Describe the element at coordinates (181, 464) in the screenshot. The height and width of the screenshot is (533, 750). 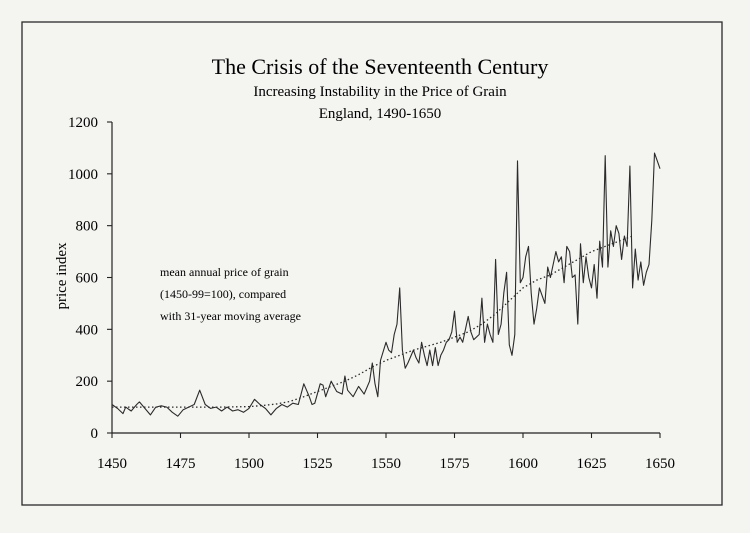
I see `x-tick-label: 1475` at that location.